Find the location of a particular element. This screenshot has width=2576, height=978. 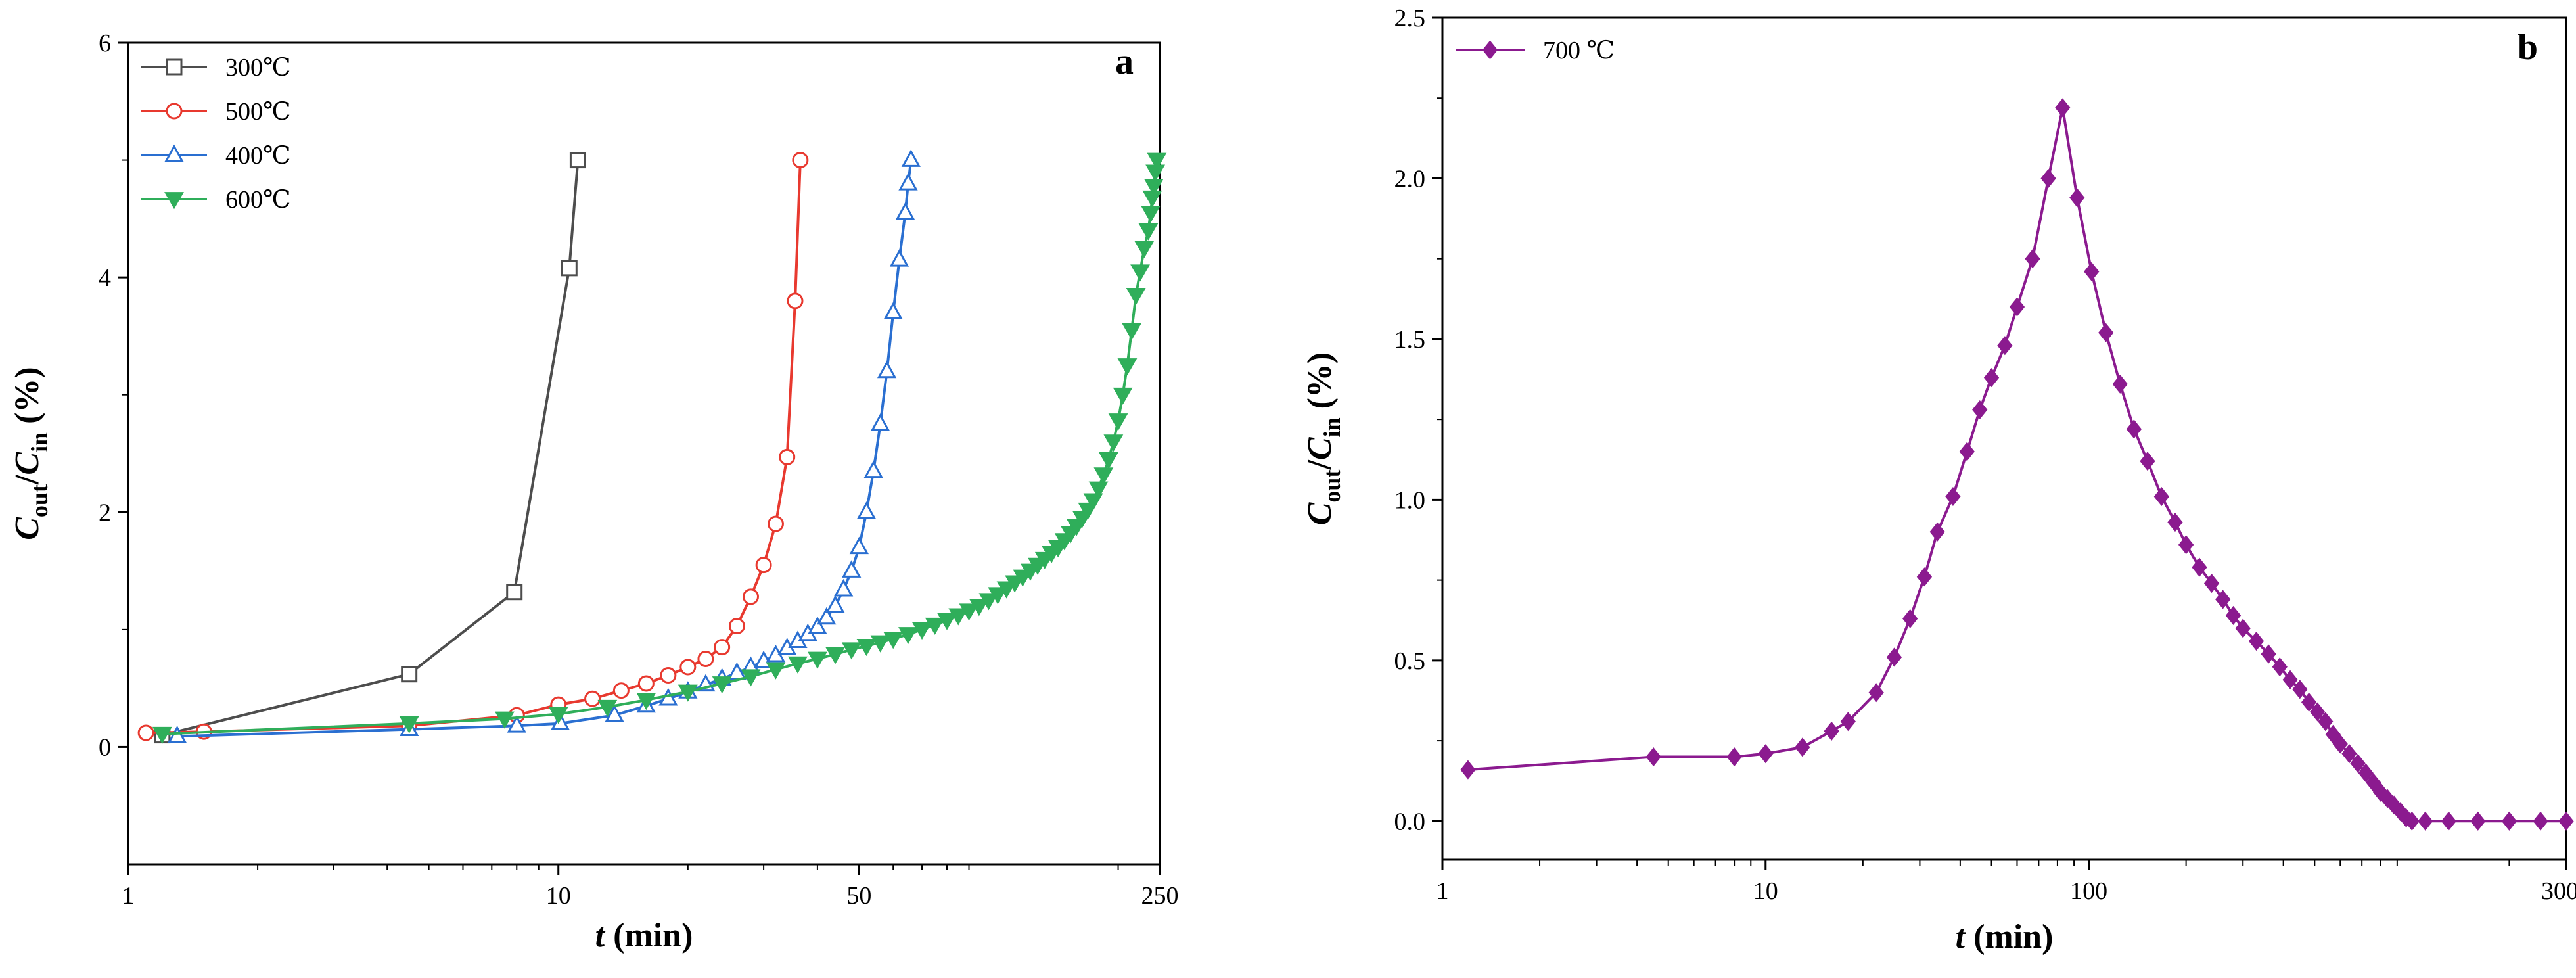

series-line is located at coordinates (474, 447).